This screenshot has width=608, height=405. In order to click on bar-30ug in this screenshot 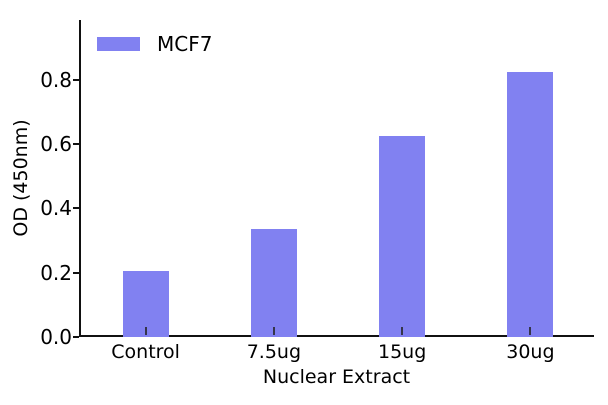, I will do `click(530, 204)`.